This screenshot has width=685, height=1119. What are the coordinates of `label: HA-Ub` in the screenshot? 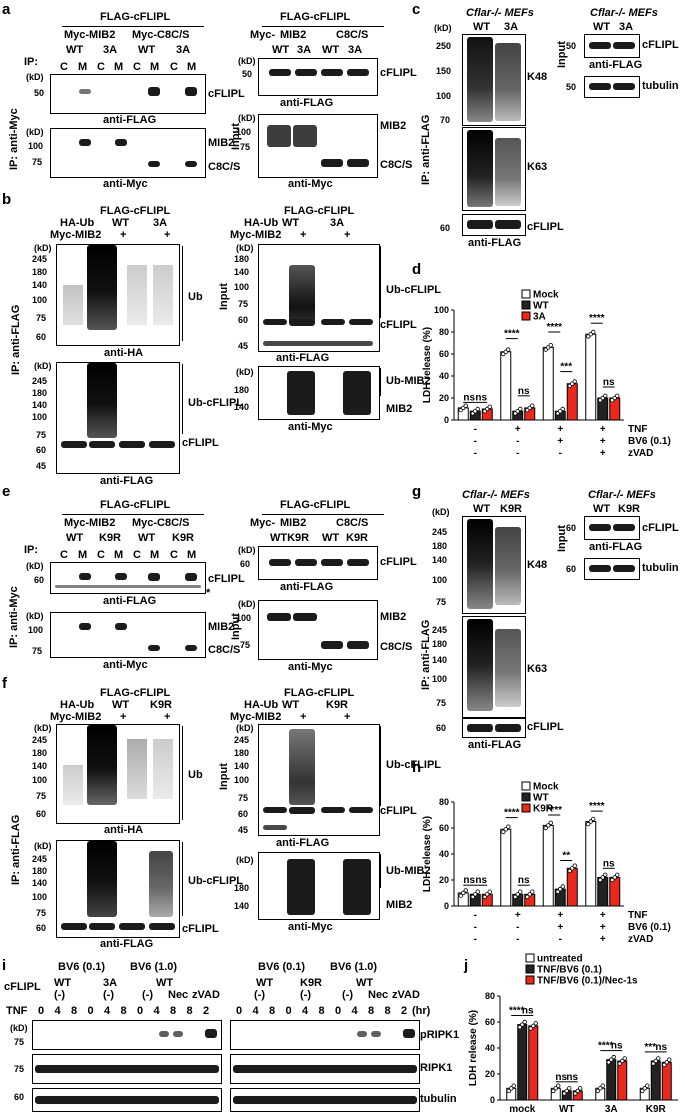 It's located at (261, 223).